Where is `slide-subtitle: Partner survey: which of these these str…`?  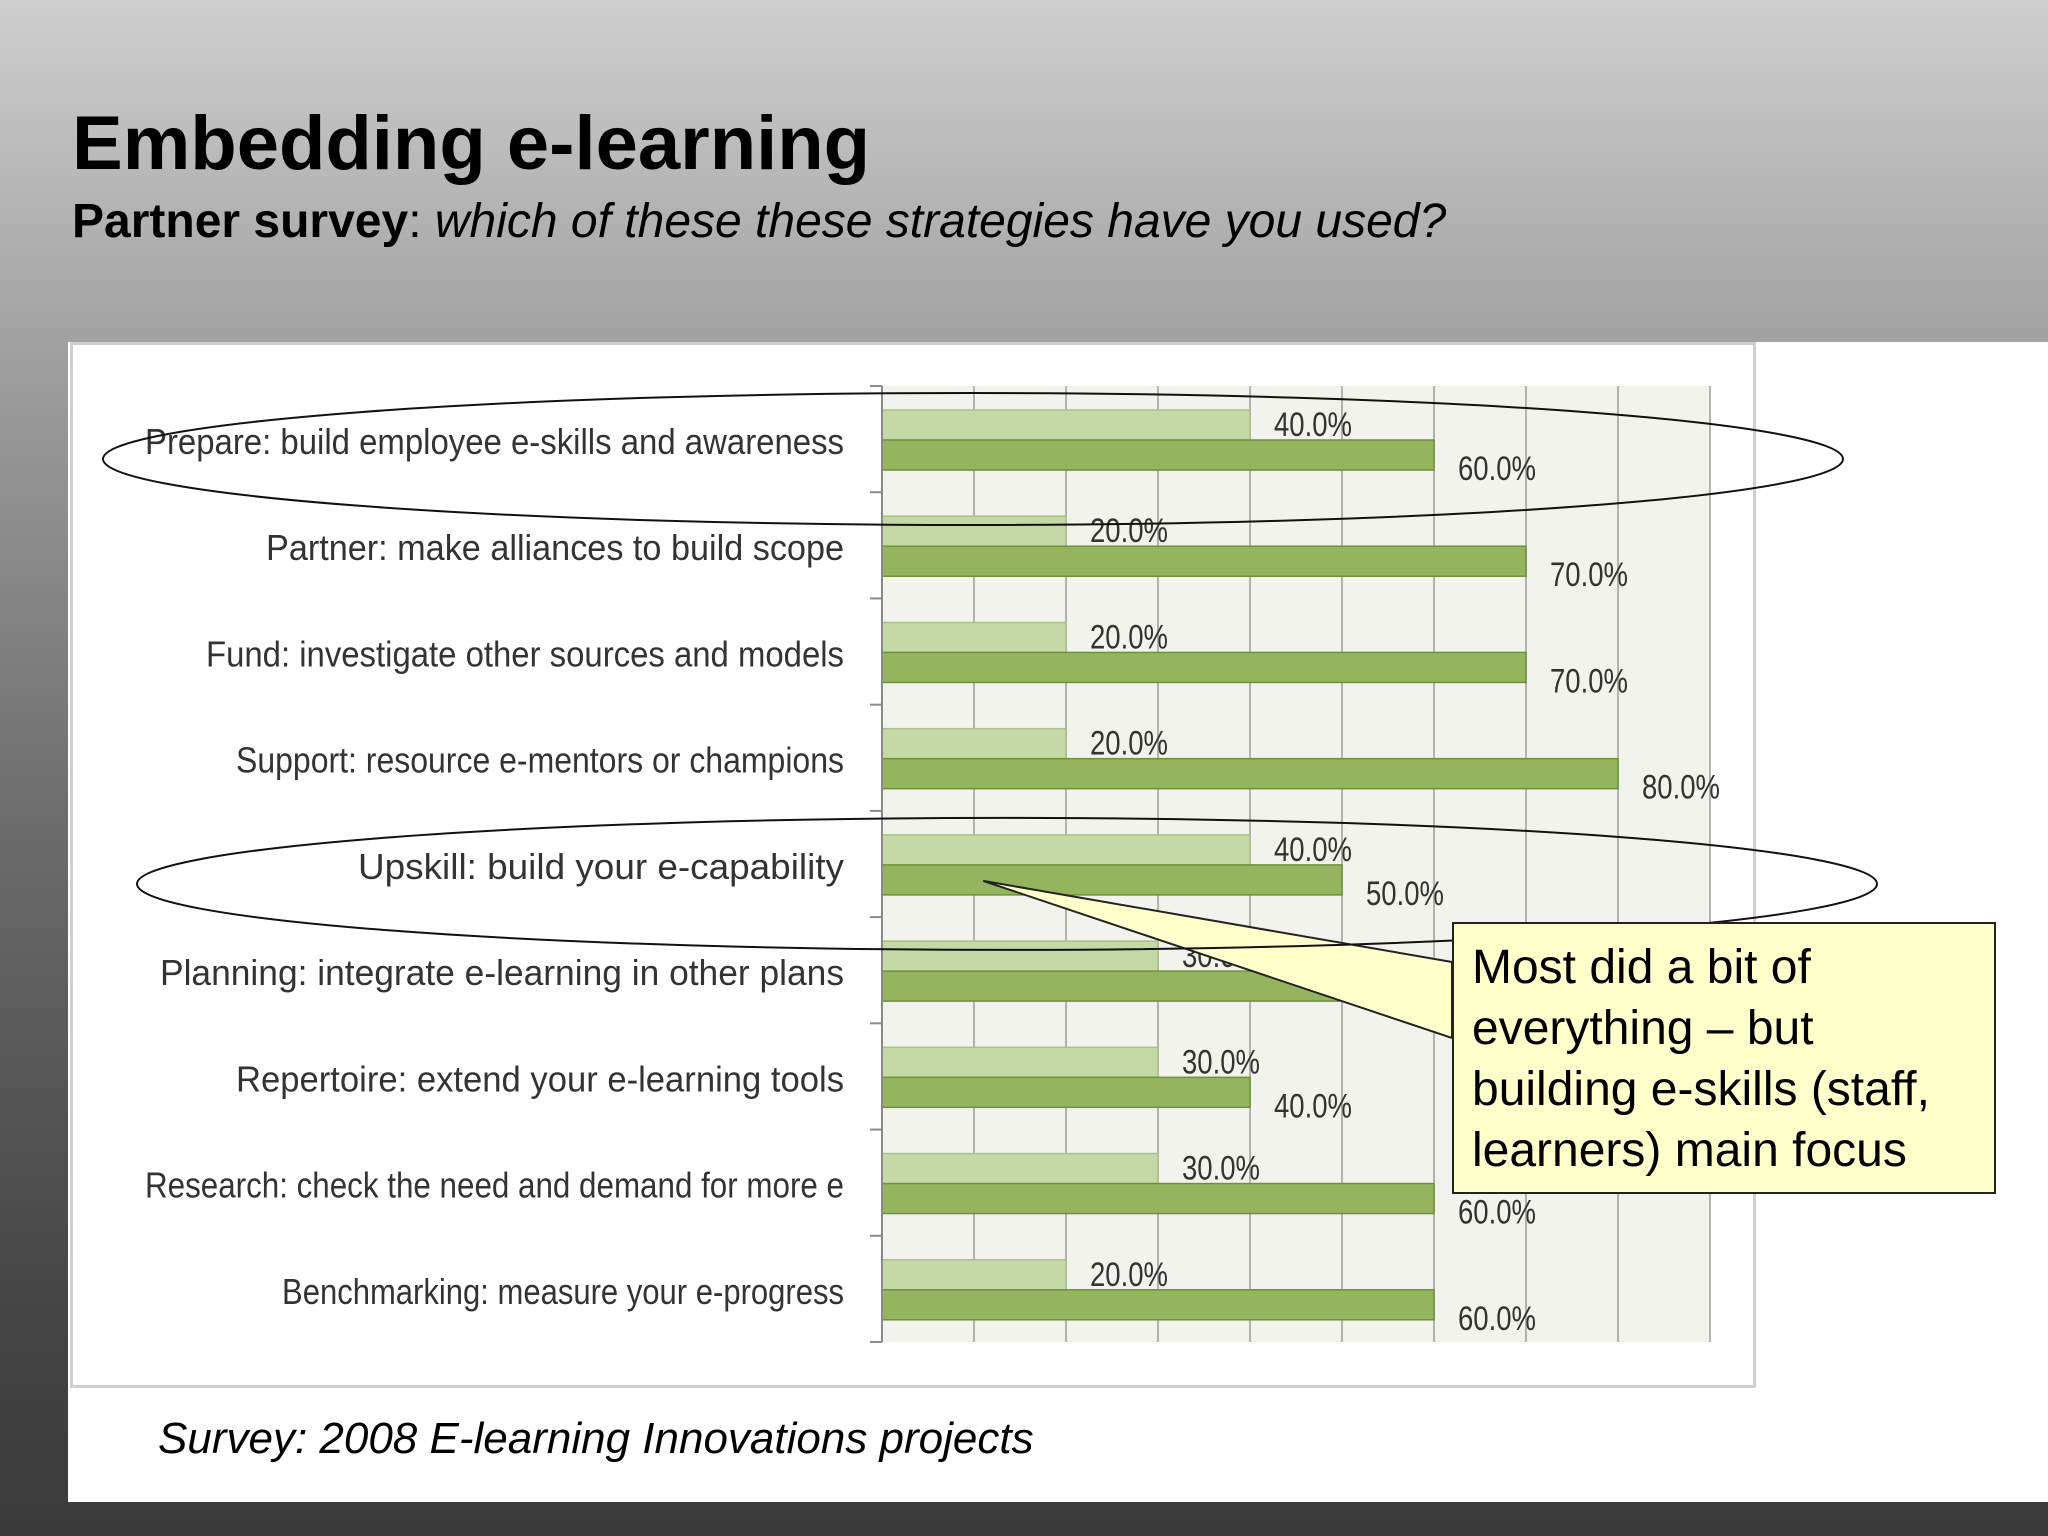 slide-subtitle: Partner survey: which of these these str… is located at coordinates (759, 222).